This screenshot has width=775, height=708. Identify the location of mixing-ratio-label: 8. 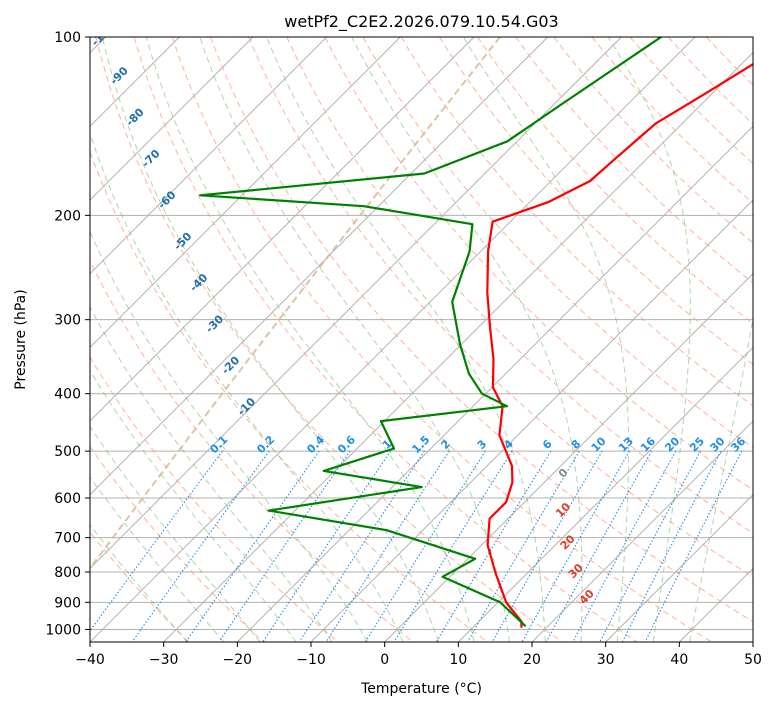
(576, 444).